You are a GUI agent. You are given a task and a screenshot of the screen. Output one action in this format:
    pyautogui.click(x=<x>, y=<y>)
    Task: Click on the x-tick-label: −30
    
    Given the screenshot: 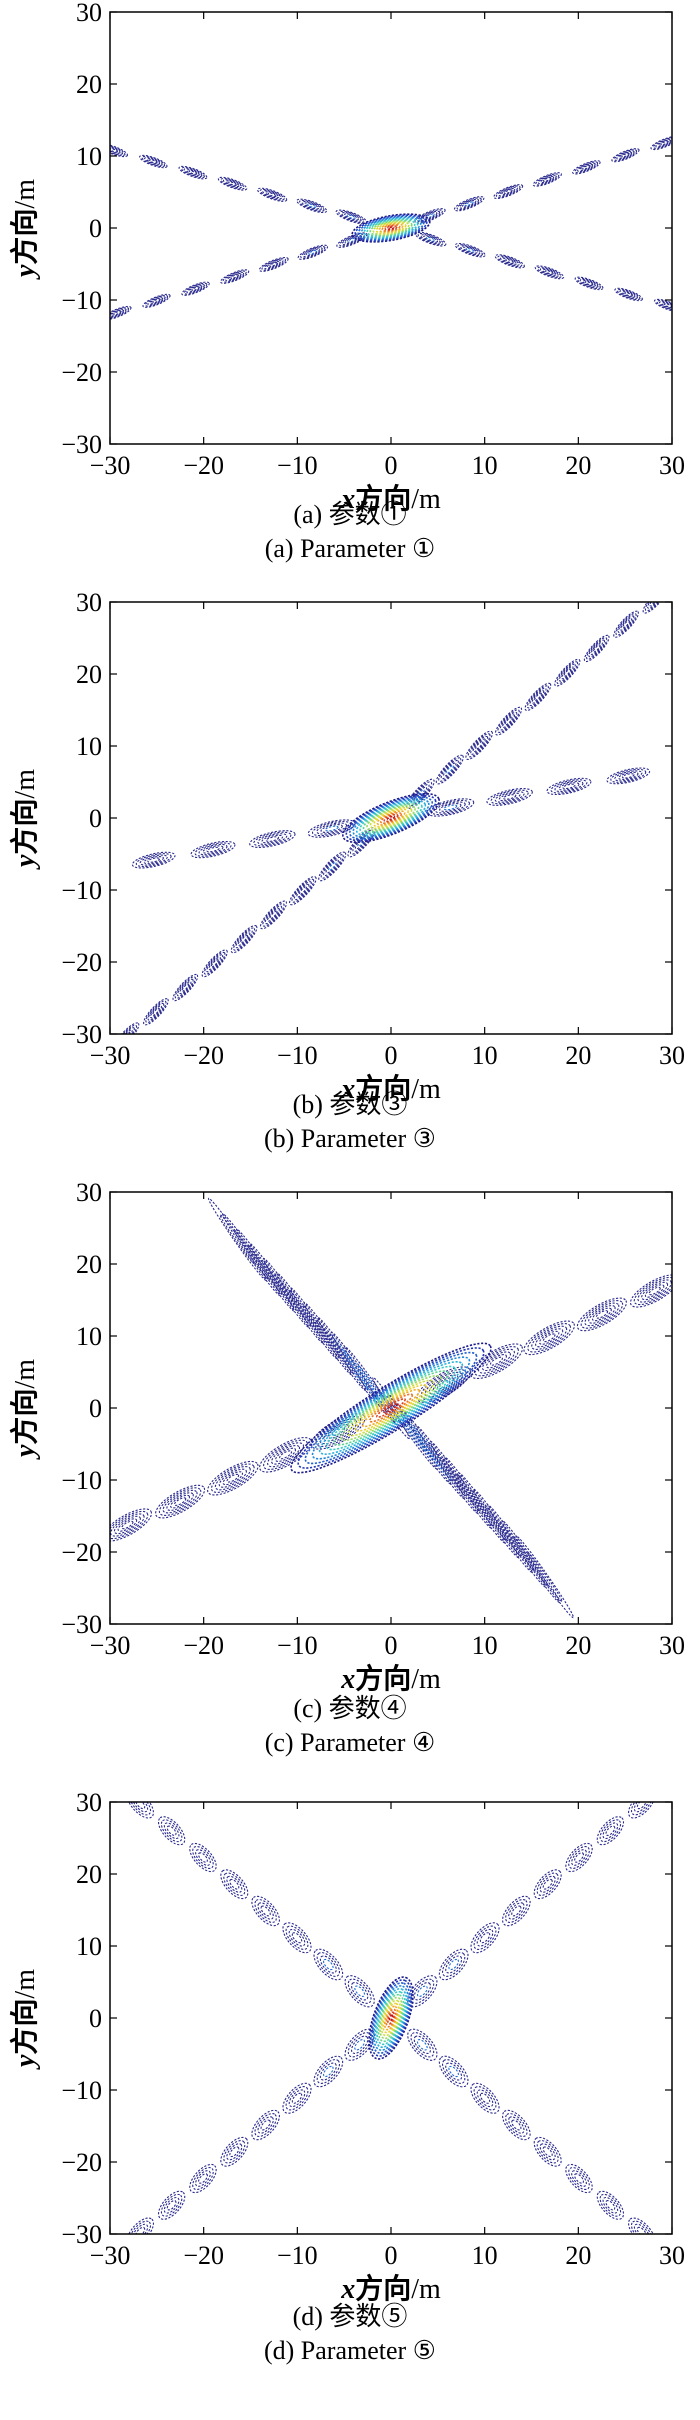 What is the action you would take?
    pyautogui.click(x=110, y=1645)
    